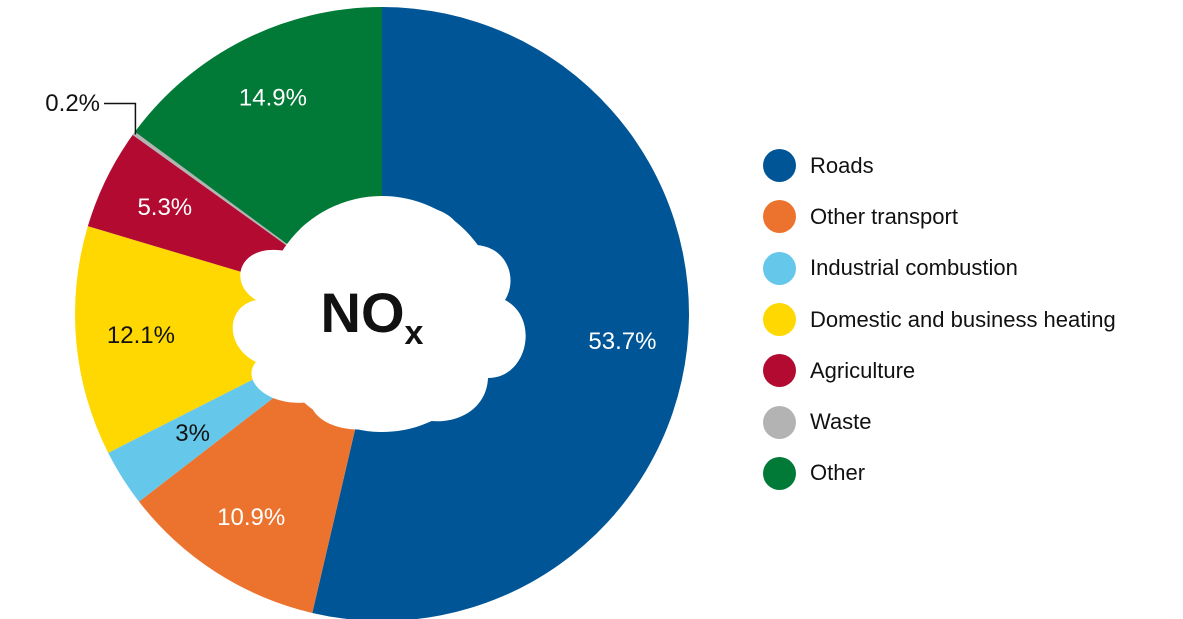 The height and width of the screenshot is (619, 1183). What do you see at coordinates (363, 312) in the screenshot?
I see `center-title-main: NO` at bounding box center [363, 312].